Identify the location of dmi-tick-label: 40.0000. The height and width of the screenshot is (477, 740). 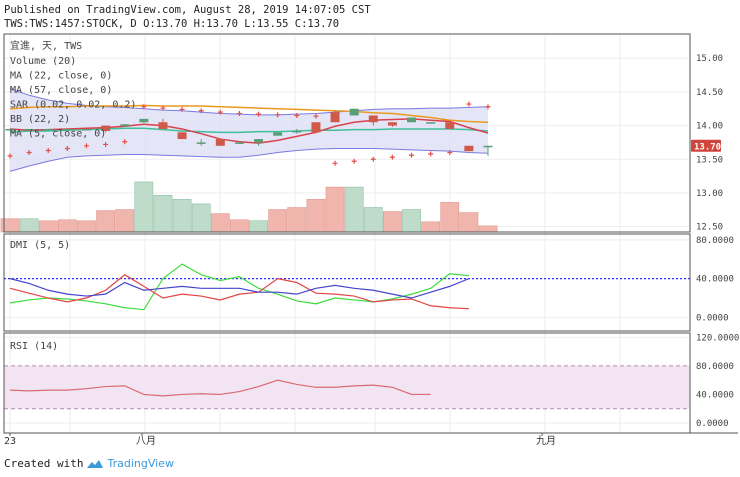
(715, 280).